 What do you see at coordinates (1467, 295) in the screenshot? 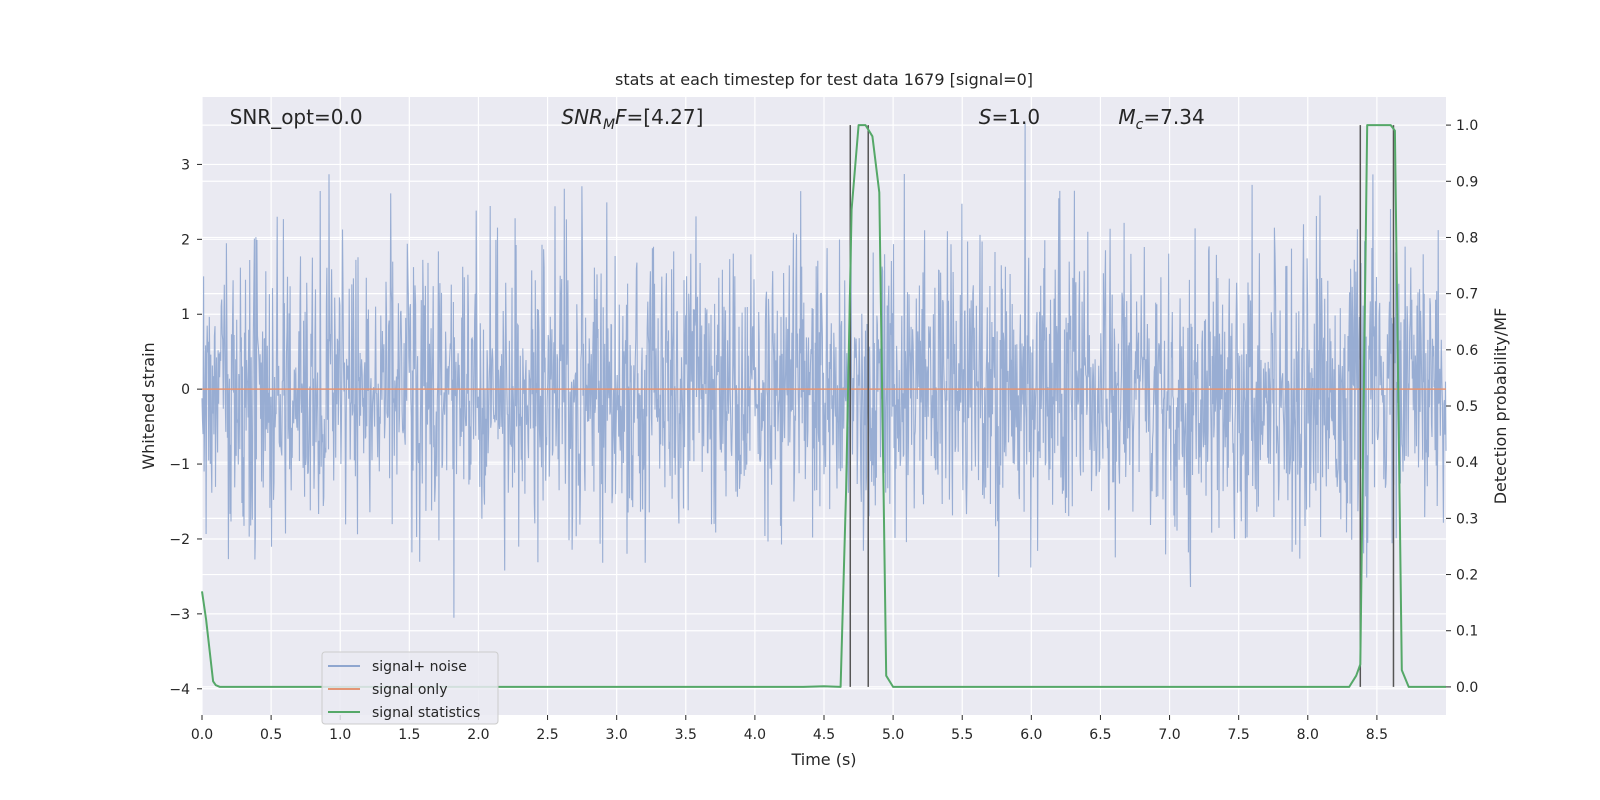
I see `y-tick-label-right: 0.7` at bounding box center [1467, 295].